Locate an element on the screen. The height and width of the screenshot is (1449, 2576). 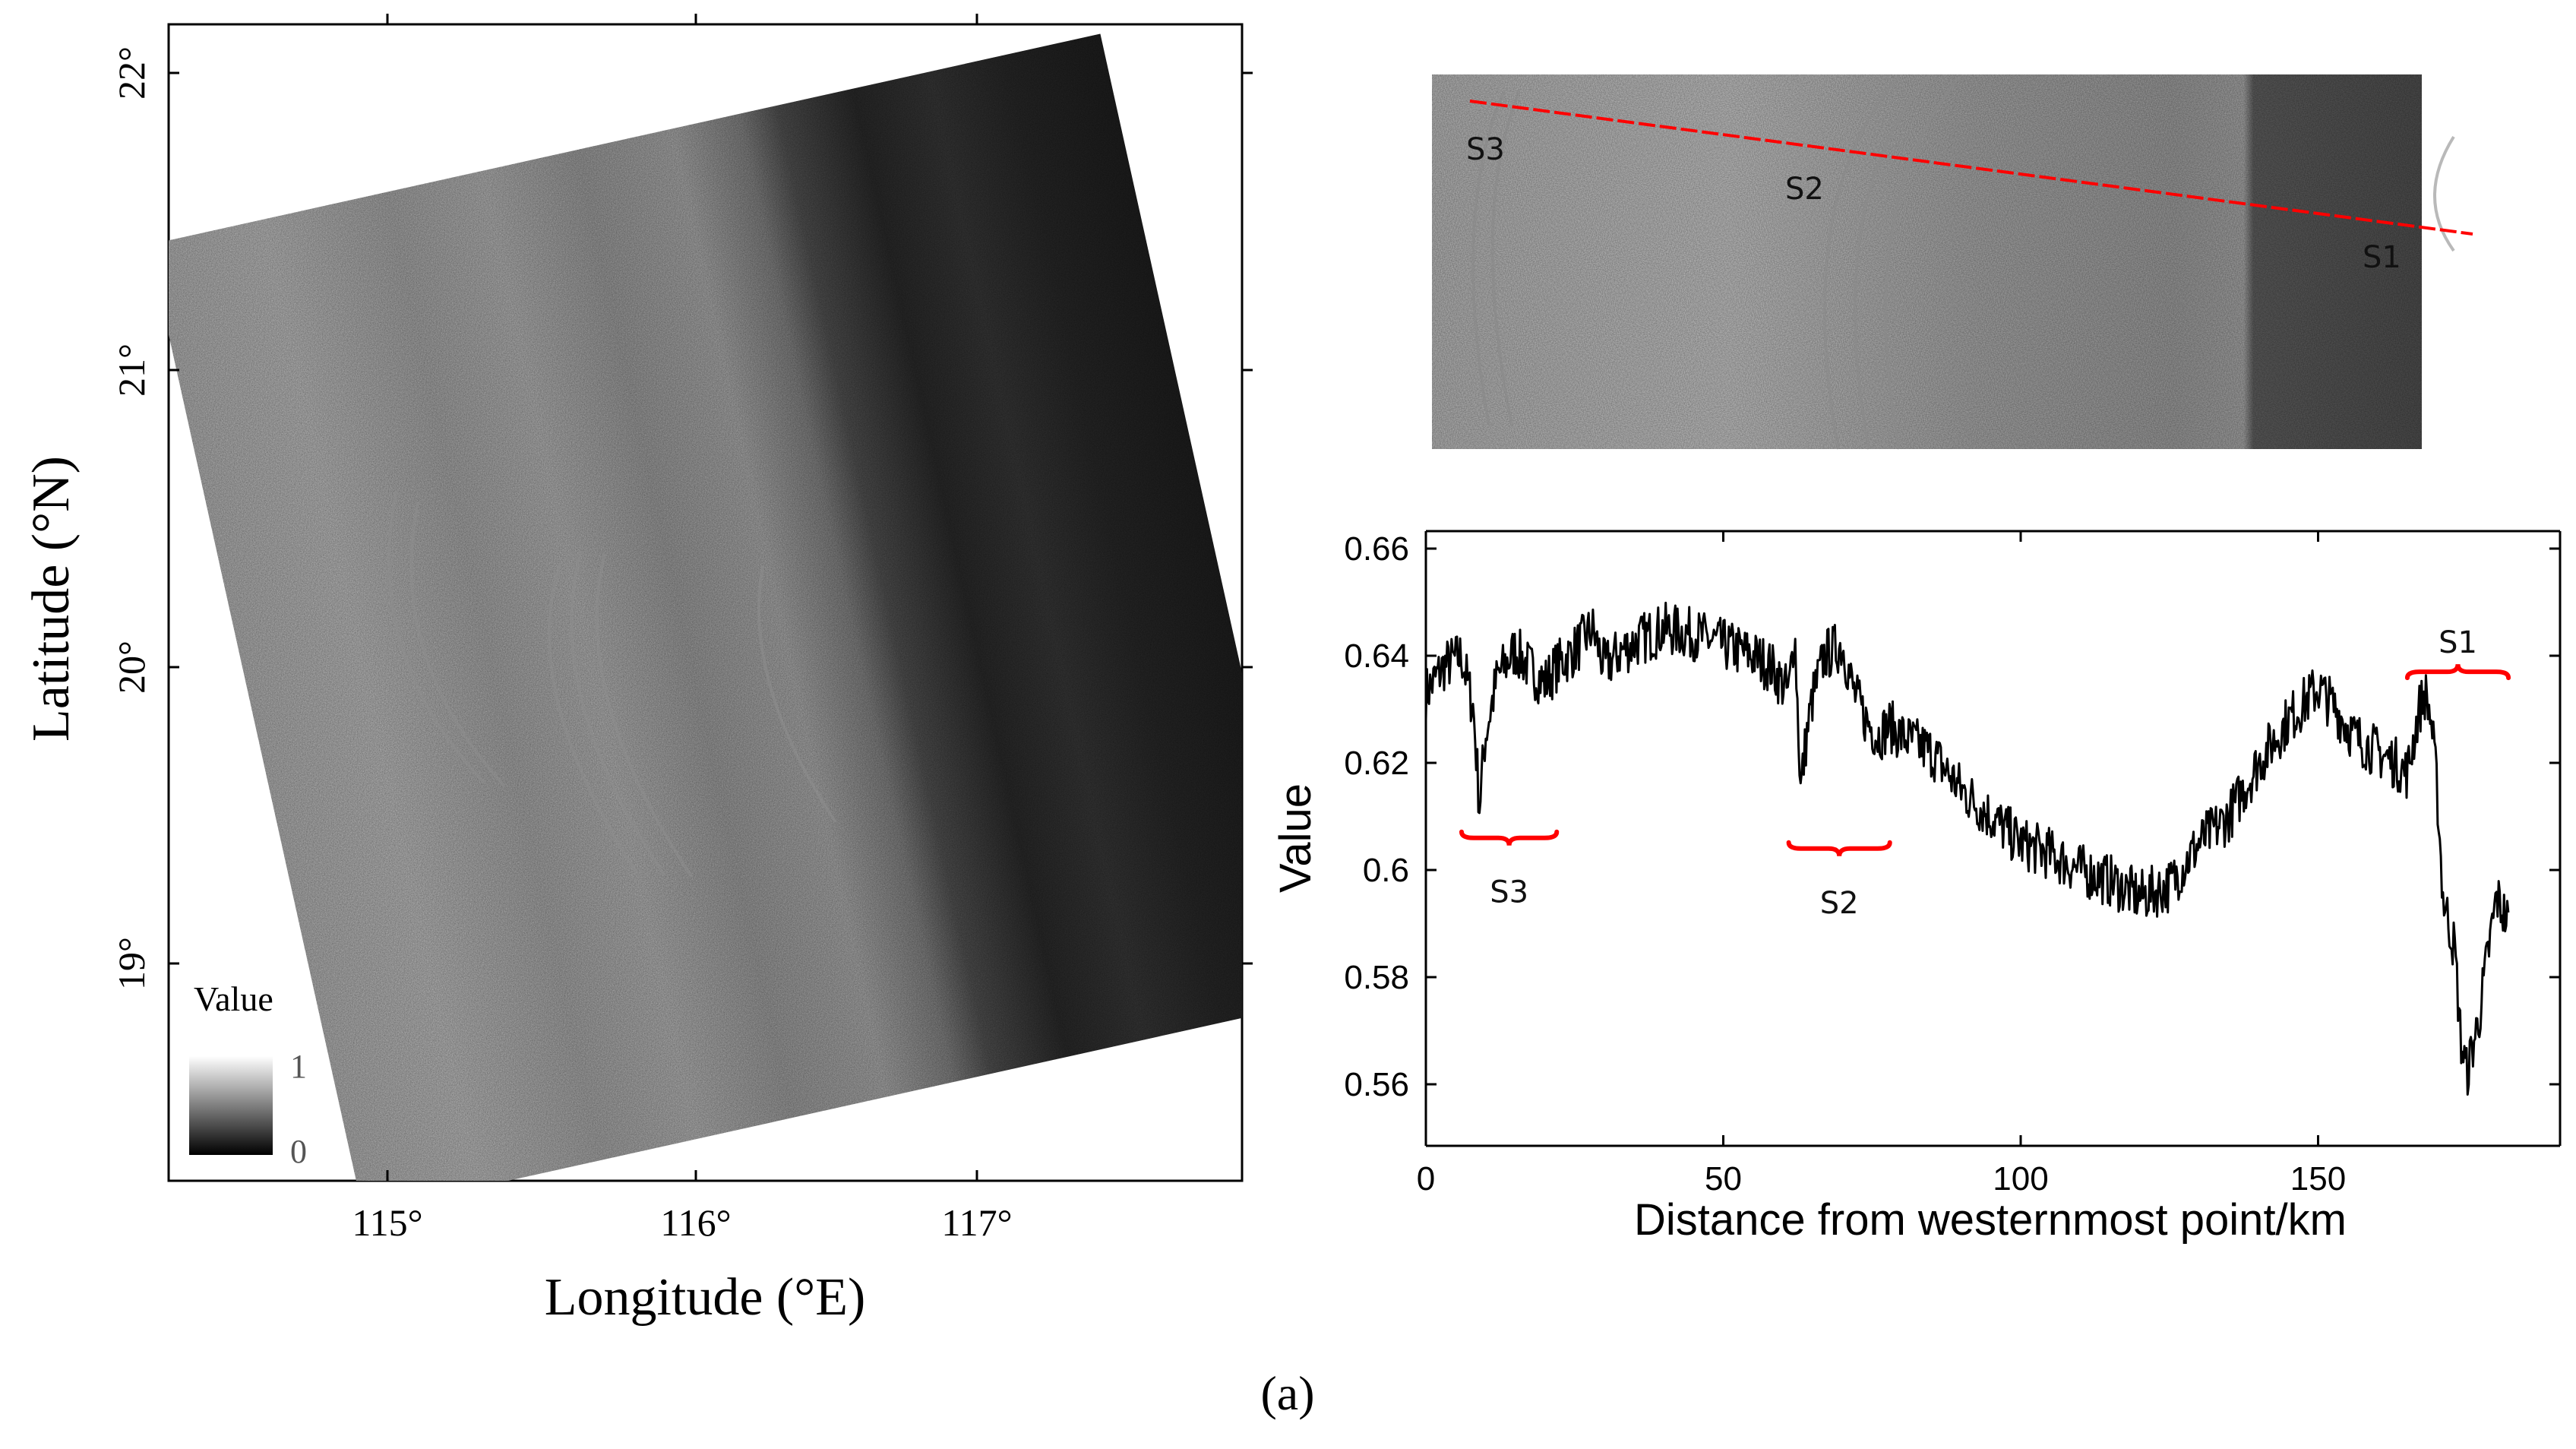
y-tick-label: 0.6 is located at coordinates (1386, 870).